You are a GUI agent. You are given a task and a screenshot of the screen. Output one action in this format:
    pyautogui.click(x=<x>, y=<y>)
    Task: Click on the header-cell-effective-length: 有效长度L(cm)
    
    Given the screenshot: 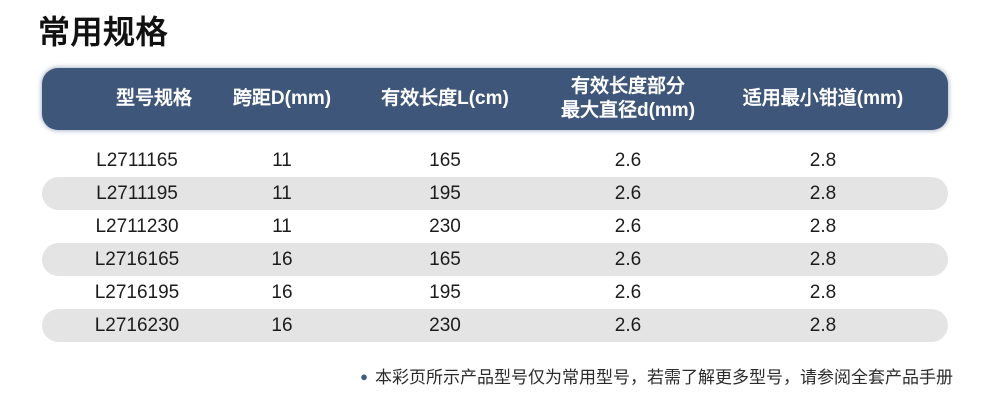 What is the action you would take?
    pyautogui.click(x=445, y=99)
    